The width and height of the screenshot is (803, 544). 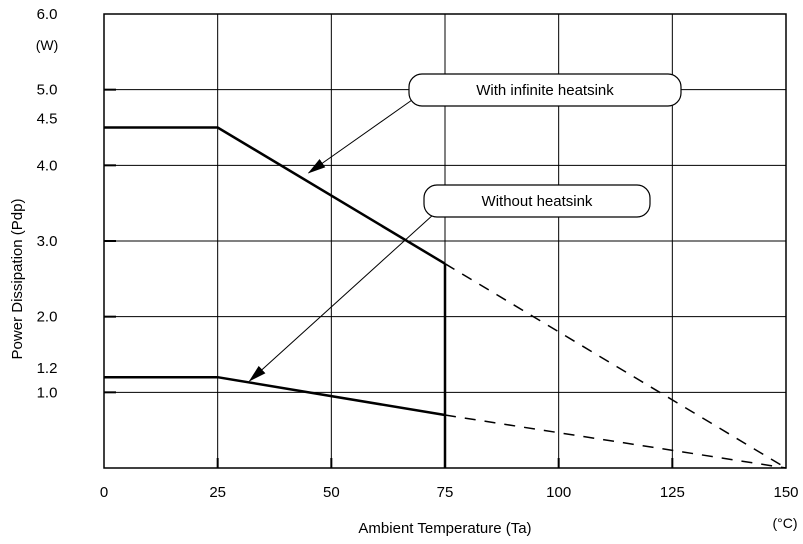 I want to click on x-tick-label: 125, so click(x=672, y=492).